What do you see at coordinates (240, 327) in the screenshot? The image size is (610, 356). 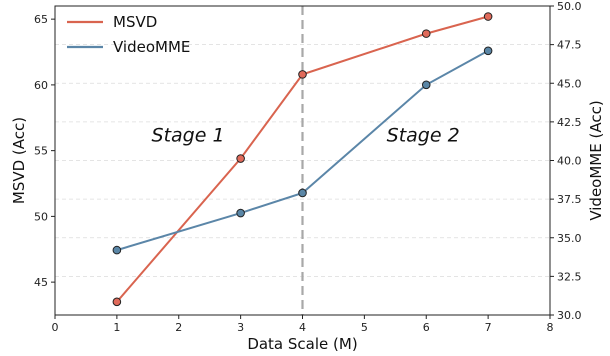 I see `x-tick-label-3: 3` at bounding box center [240, 327].